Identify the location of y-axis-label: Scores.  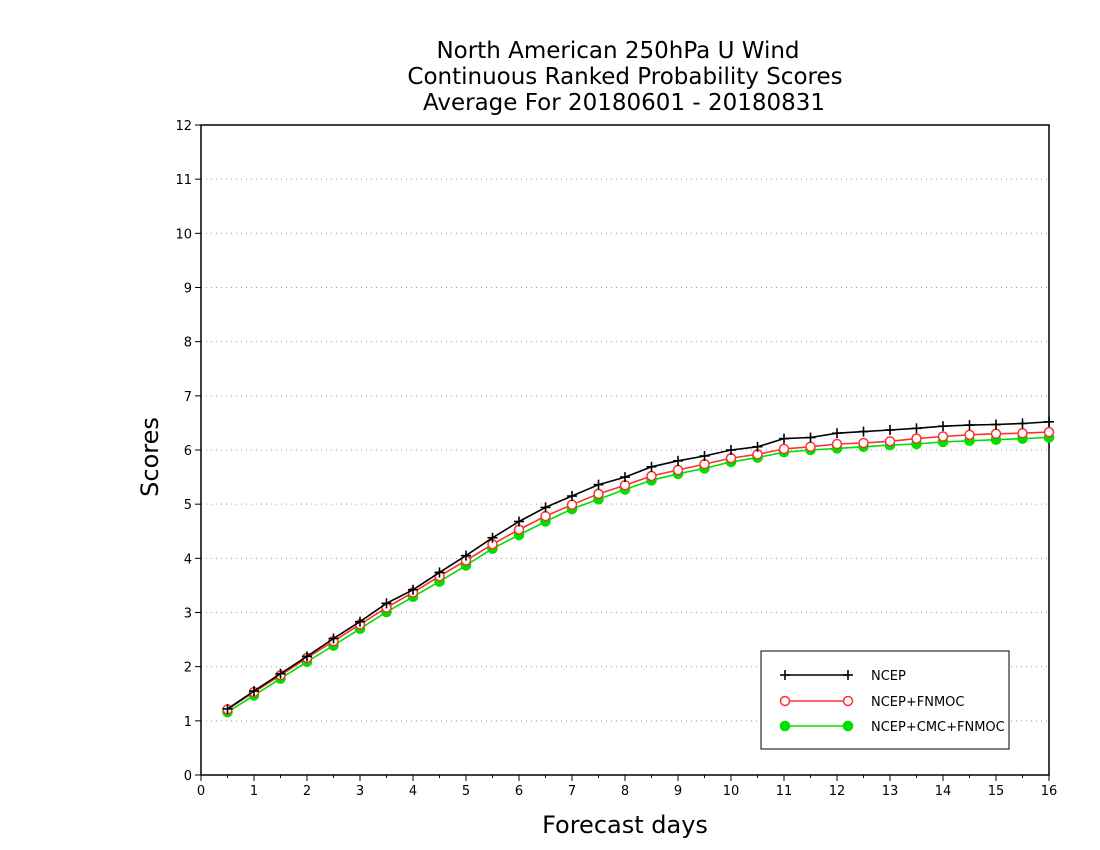
(150, 457).